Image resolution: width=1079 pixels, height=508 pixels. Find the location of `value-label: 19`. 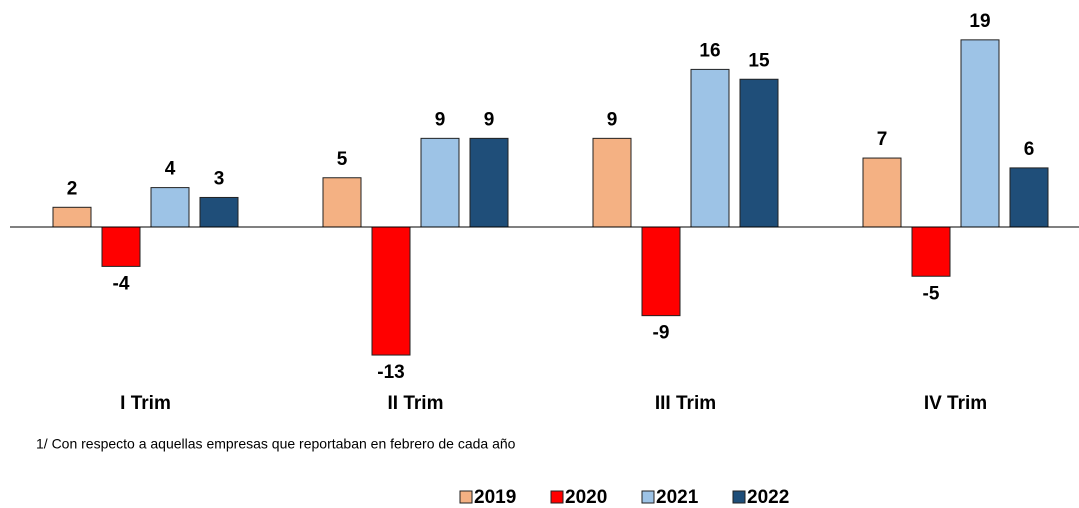

value-label: 19 is located at coordinates (979, 21).